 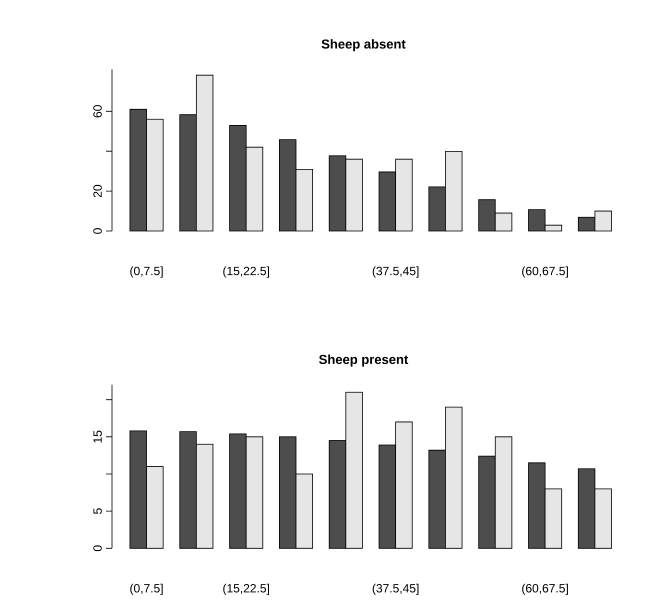 I want to click on y-tick-label: 15, so click(x=97, y=436).